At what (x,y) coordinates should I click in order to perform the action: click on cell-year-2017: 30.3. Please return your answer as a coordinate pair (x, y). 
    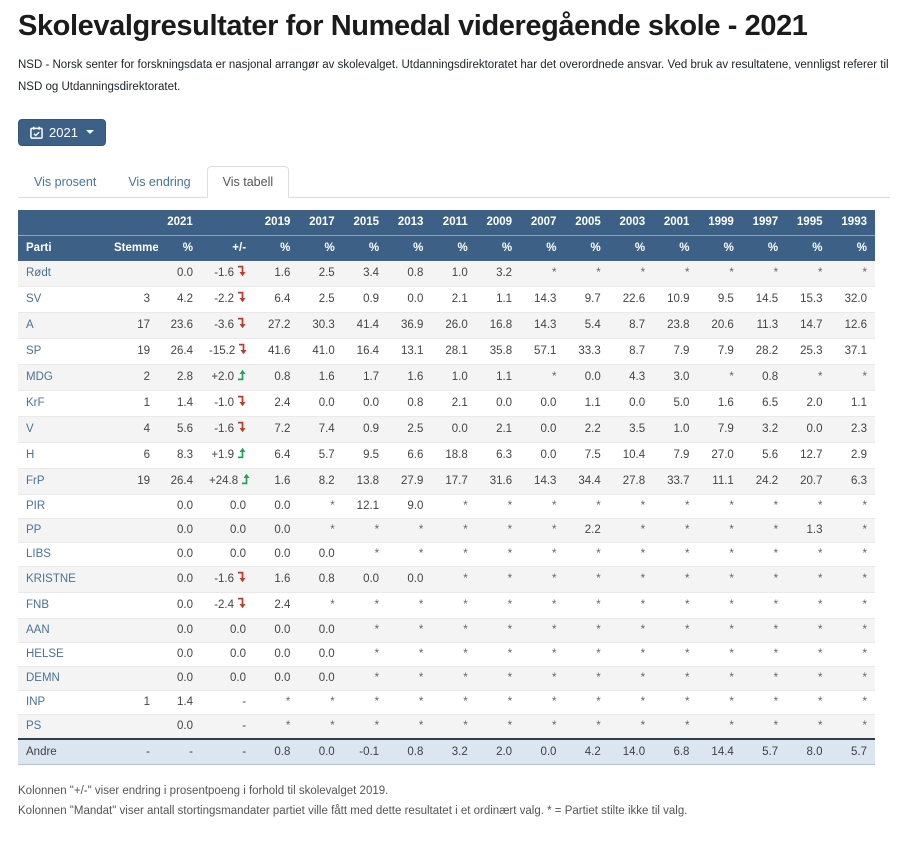
    Looking at the image, I should click on (320, 325).